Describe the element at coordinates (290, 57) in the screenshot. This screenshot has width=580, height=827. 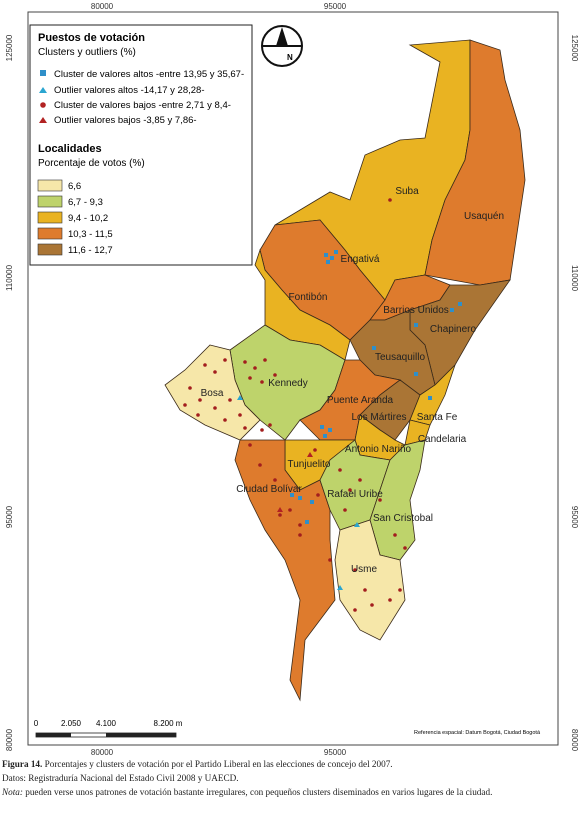
I see `north-label: N` at that location.